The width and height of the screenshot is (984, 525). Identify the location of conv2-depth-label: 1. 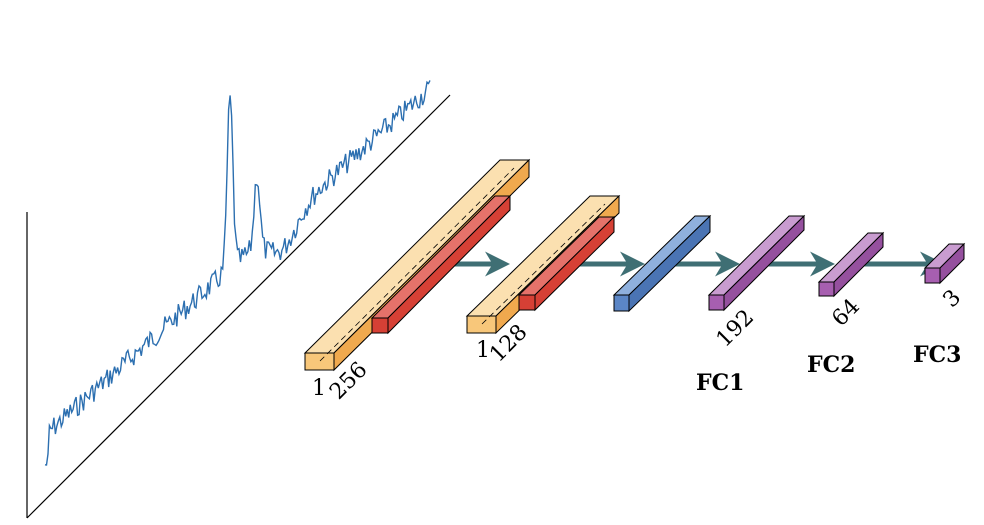
(483, 350).